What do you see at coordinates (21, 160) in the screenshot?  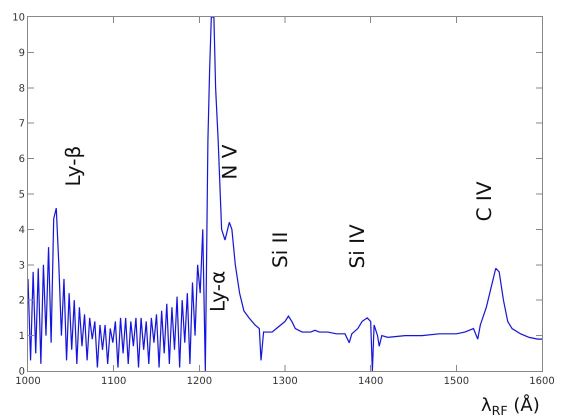 I see `y-tick-label: 6` at bounding box center [21, 160].